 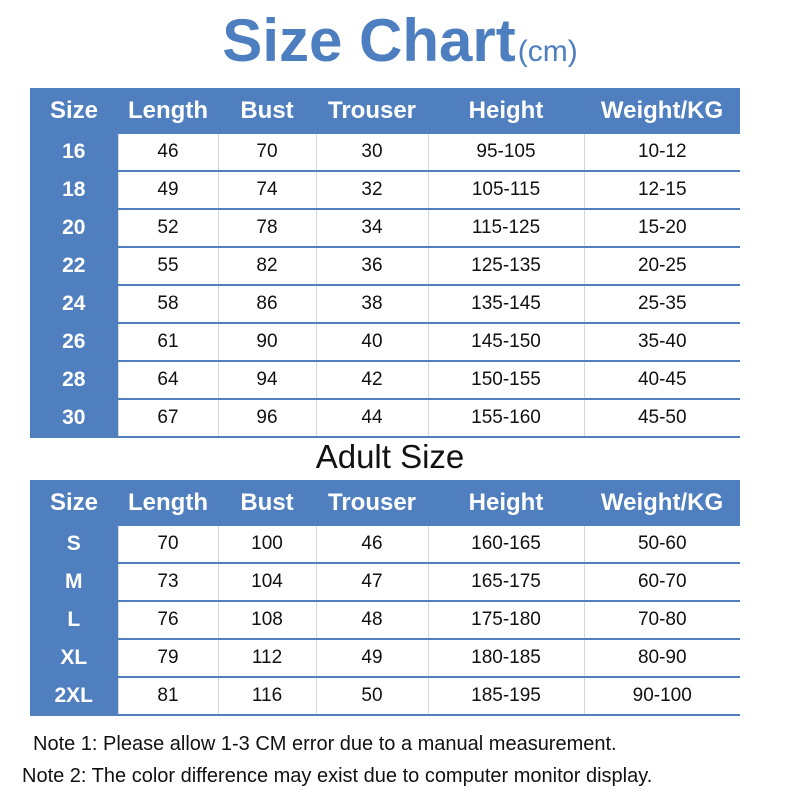 What do you see at coordinates (661, 380) in the screenshot?
I see `table-cell: 40-45` at bounding box center [661, 380].